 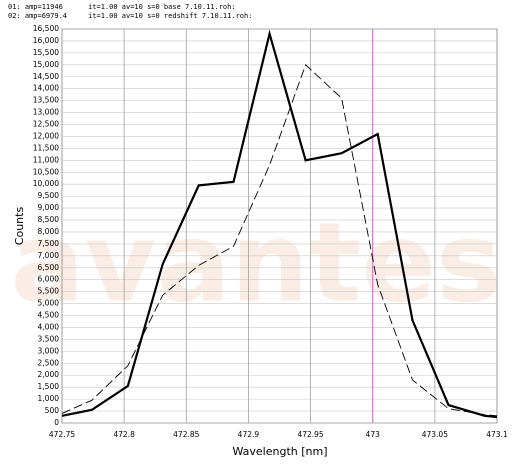 What do you see at coordinates (497, 434) in the screenshot?
I see `x-tick-label: 473.1` at bounding box center [497, 434].